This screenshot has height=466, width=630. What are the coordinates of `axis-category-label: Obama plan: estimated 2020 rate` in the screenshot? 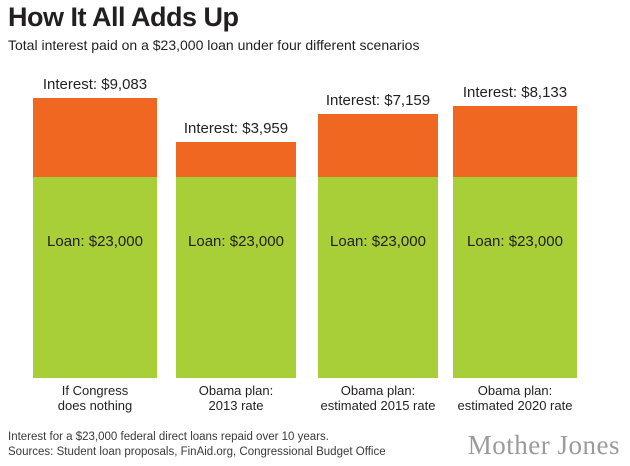 It's located at (515, 398).